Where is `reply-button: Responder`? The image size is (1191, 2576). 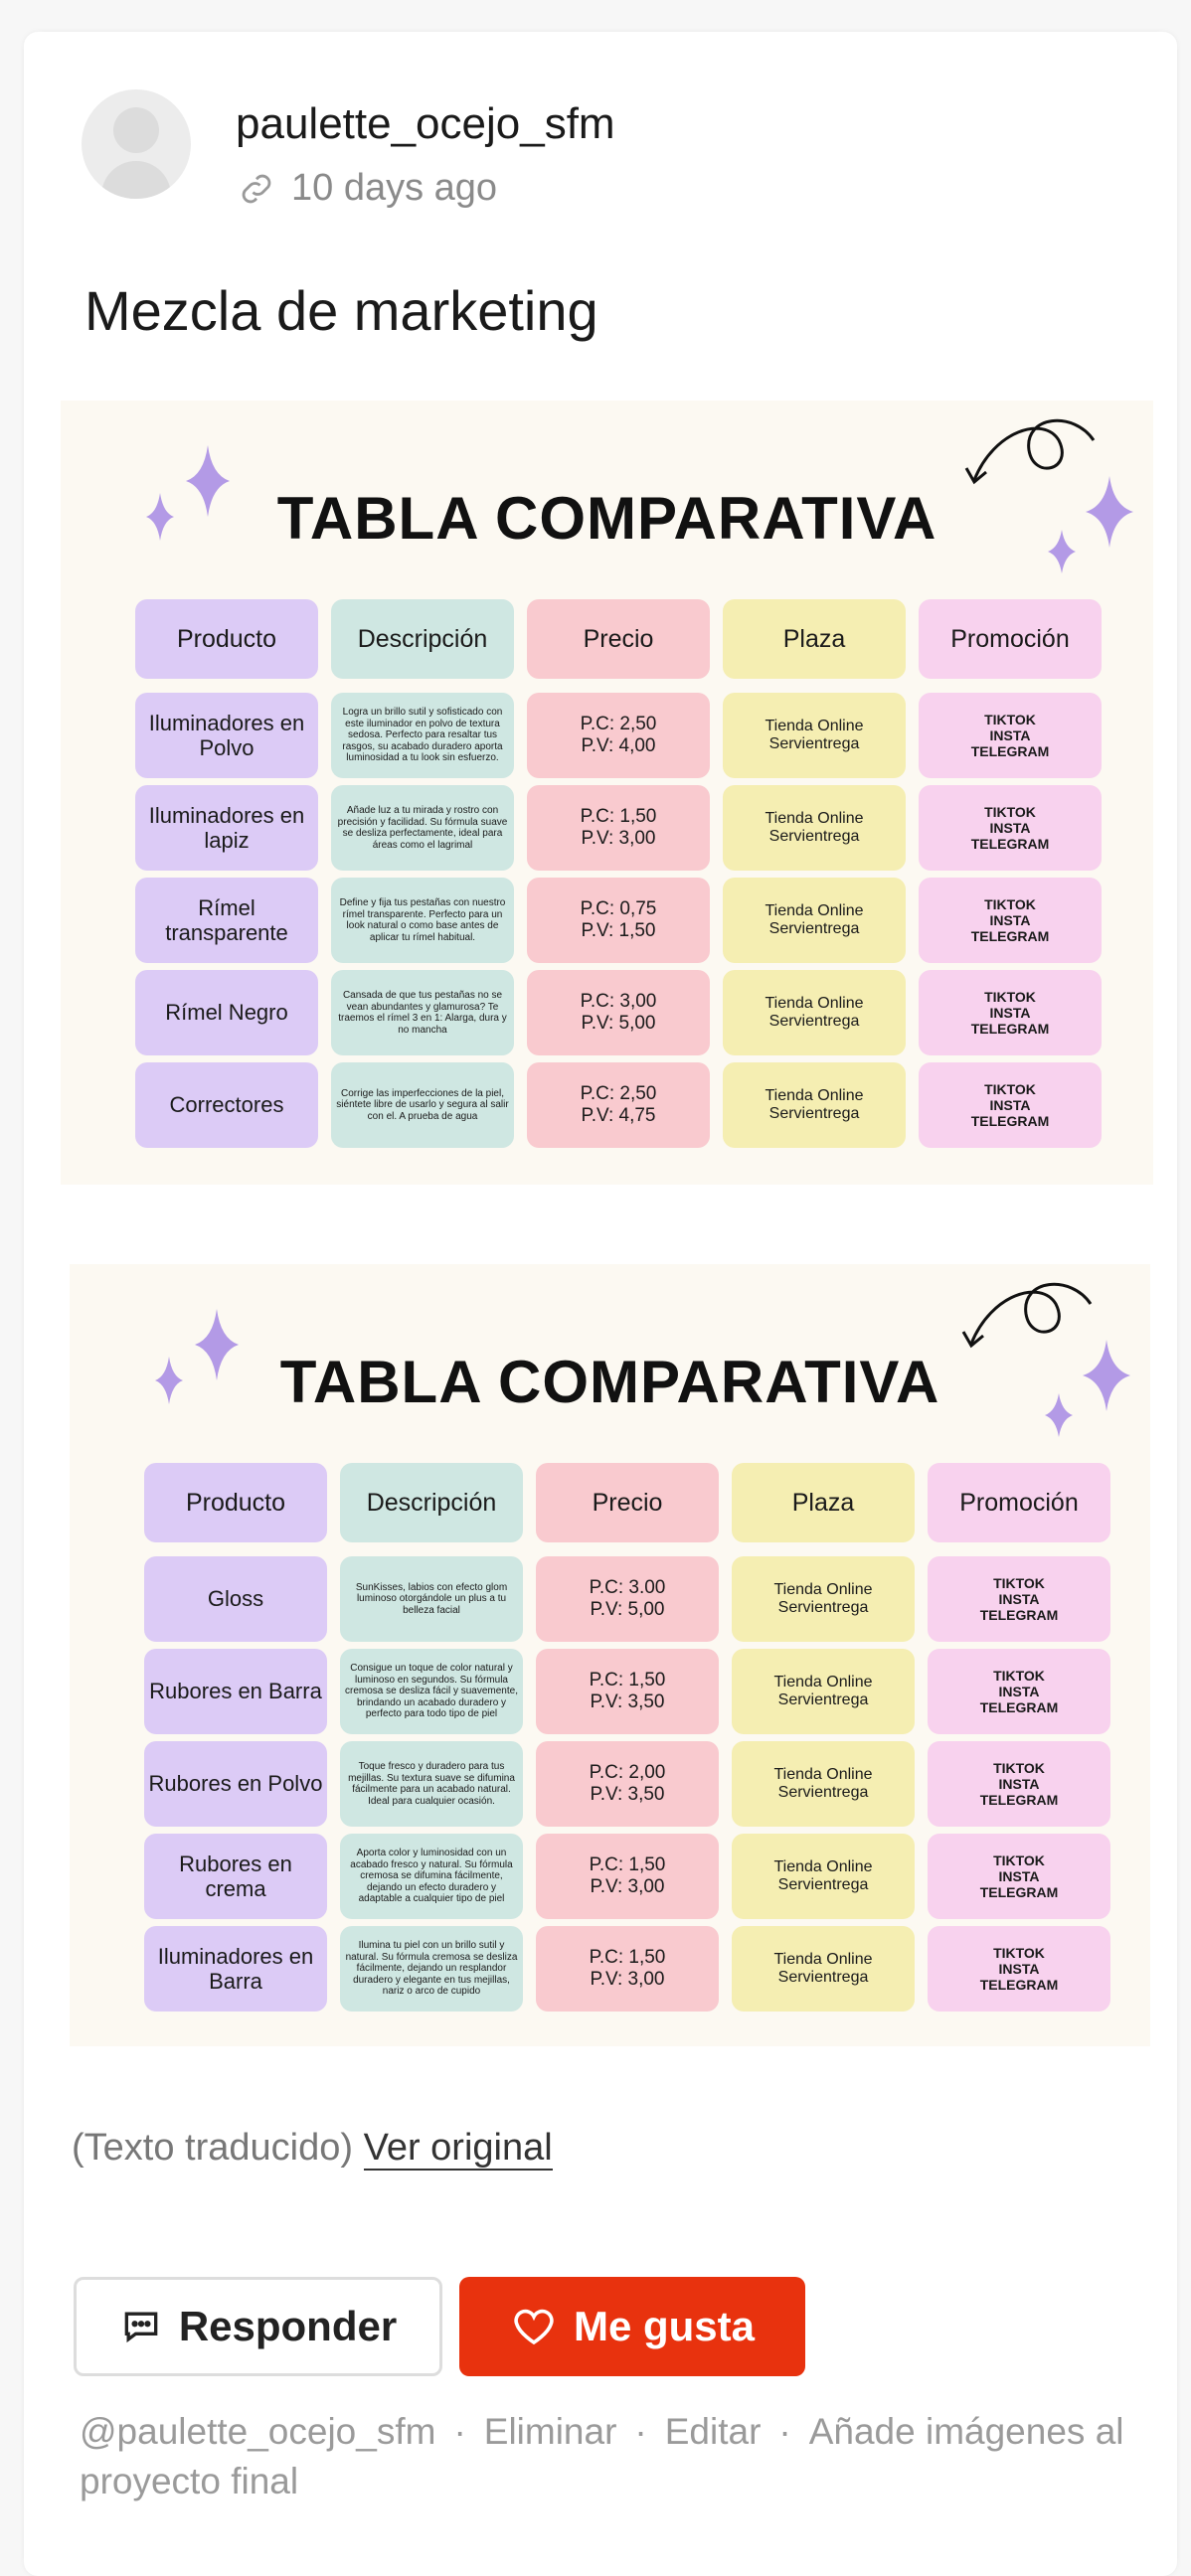 reply-button: Responder is located at coordinates (258, 2326).